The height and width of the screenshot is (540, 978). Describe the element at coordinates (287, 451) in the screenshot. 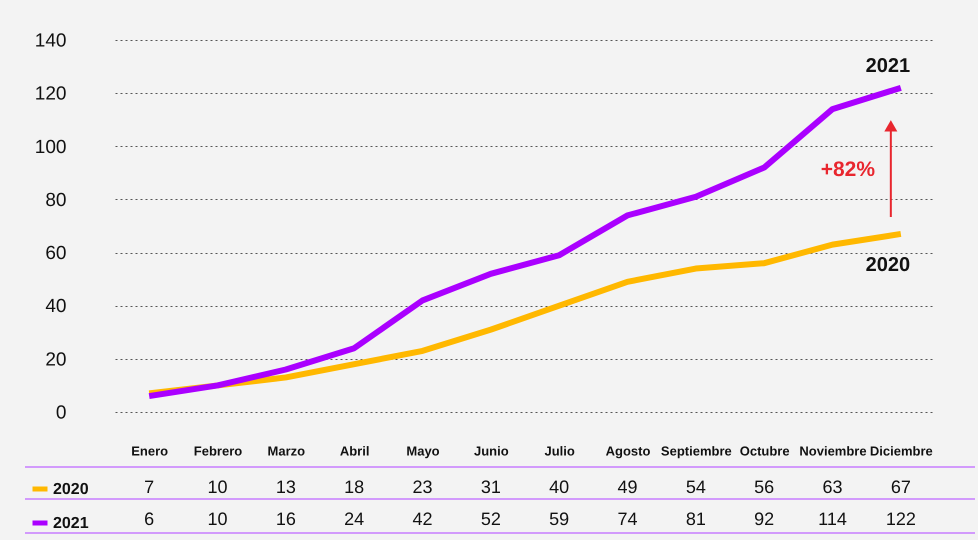

I see `x-tick-label: Marzo` at that location.